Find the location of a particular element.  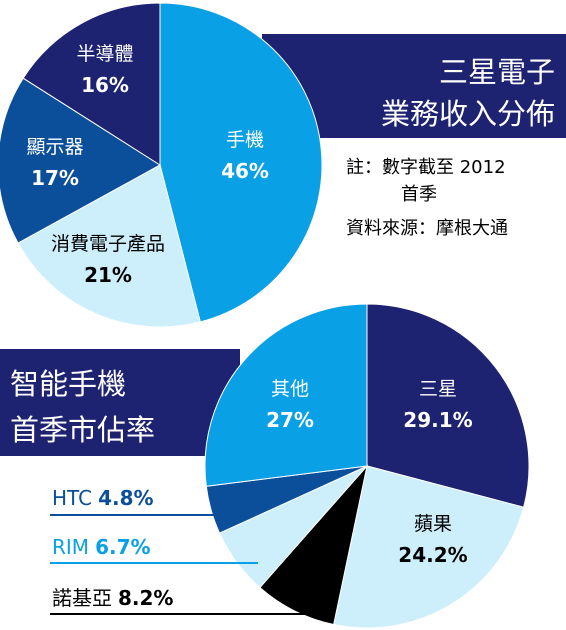

pie2-slice-label-5: 其他 is located at coordinates (290, 389).